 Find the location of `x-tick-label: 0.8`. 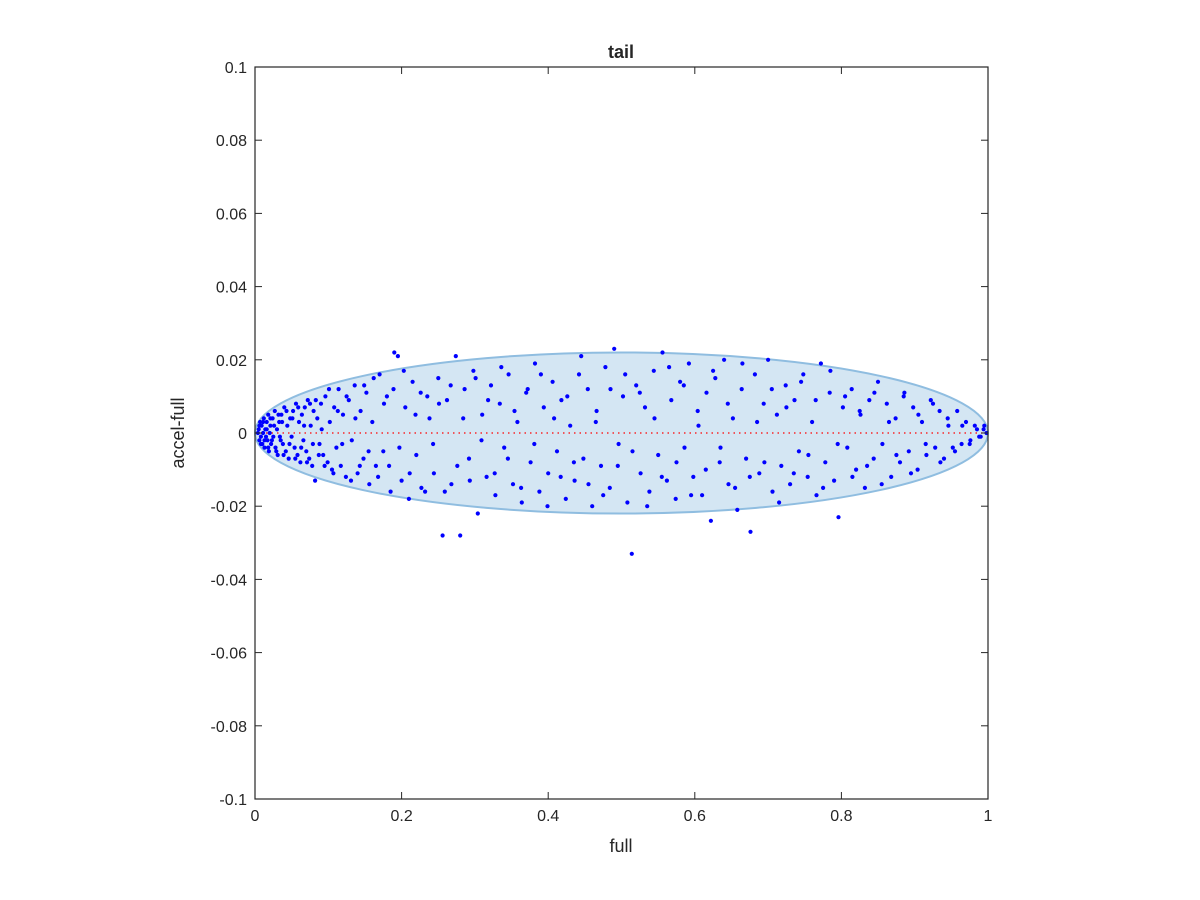

x-tick-label: 0.8 is located at coordinates (841, 816).